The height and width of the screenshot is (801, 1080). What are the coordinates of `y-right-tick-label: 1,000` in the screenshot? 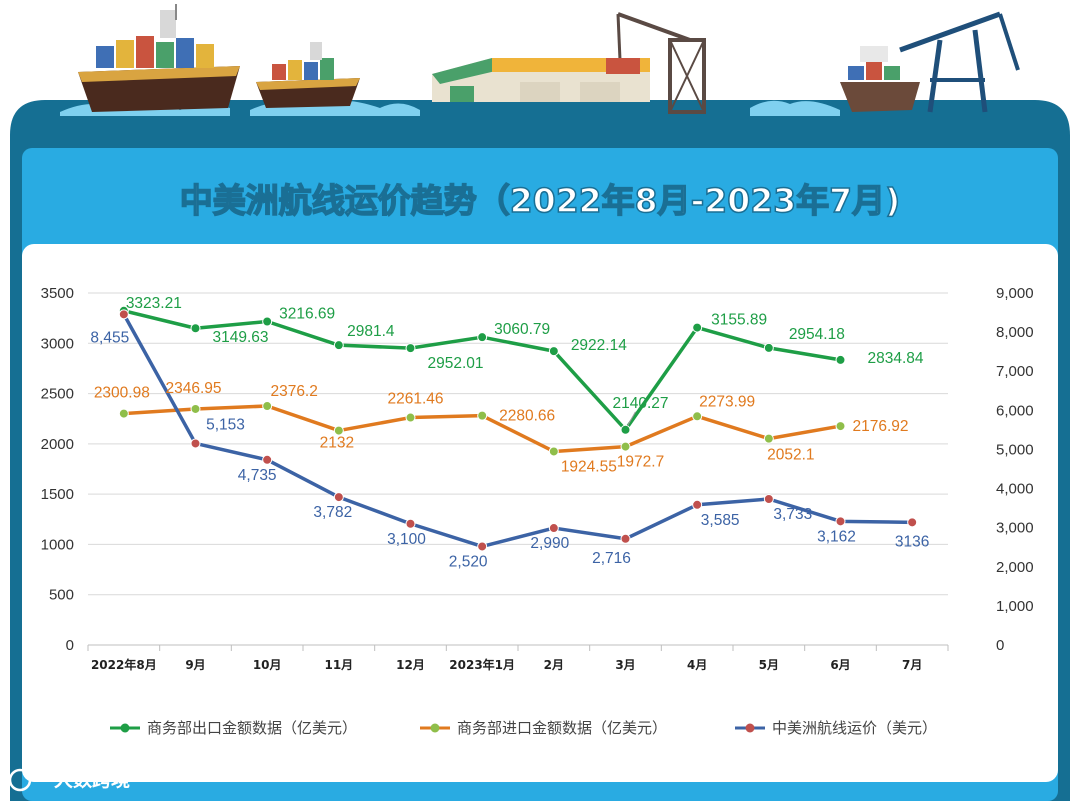 It's located at (1015, 606).